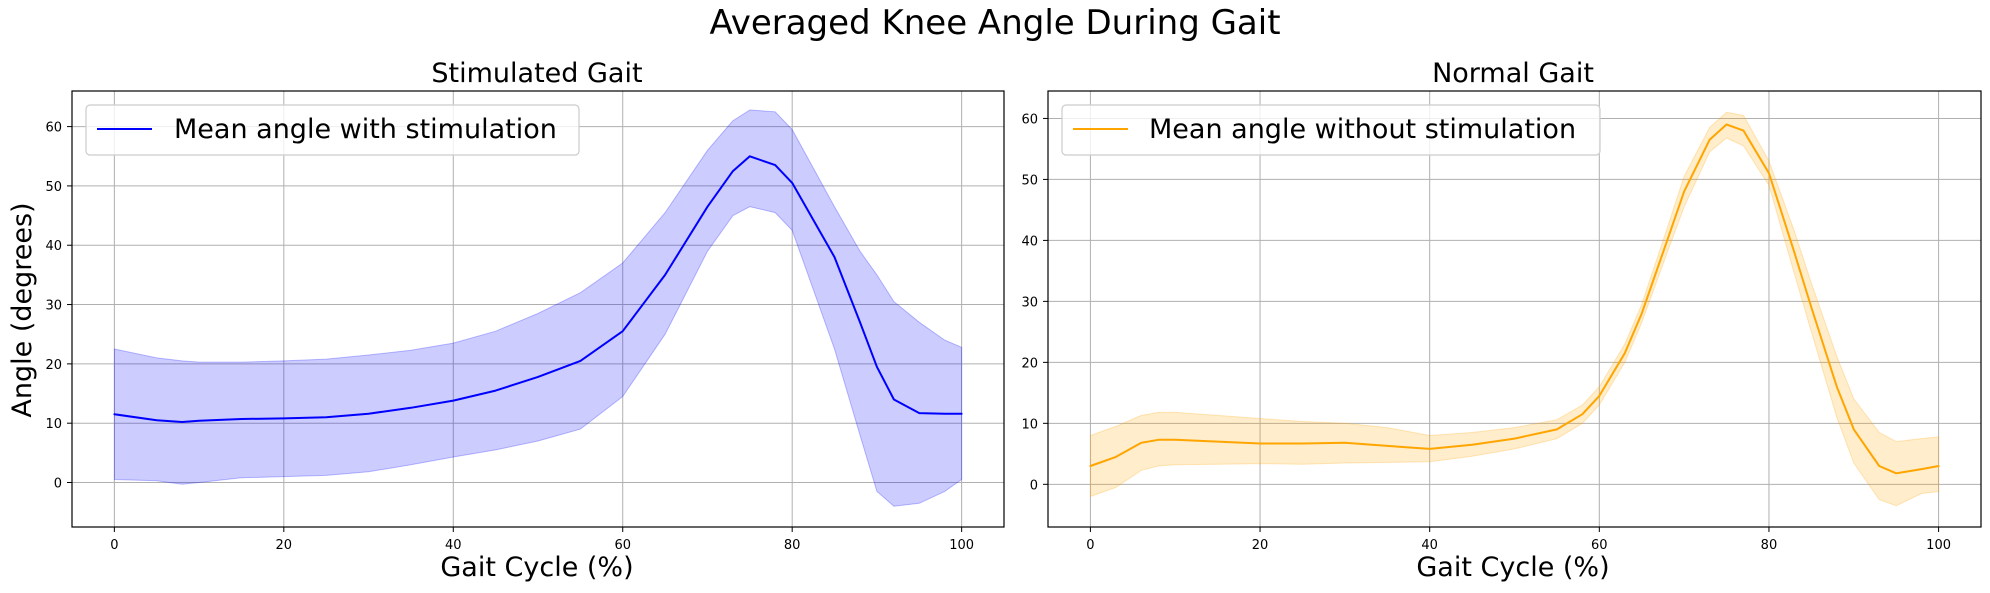  Describe the element at coordinates (536, 73) in the screenshot. I see `chart-title: Stimulated Gait` at that location.